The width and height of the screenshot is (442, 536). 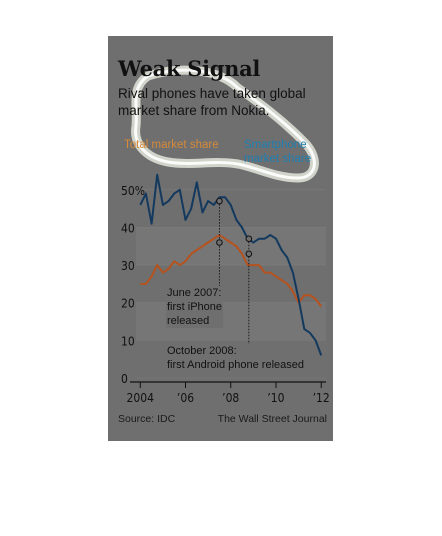 What do you see at coordinates (188, 321) in the screenshot?
I see `annotation-iphone-line2: released` at bounding box center [188, 321].